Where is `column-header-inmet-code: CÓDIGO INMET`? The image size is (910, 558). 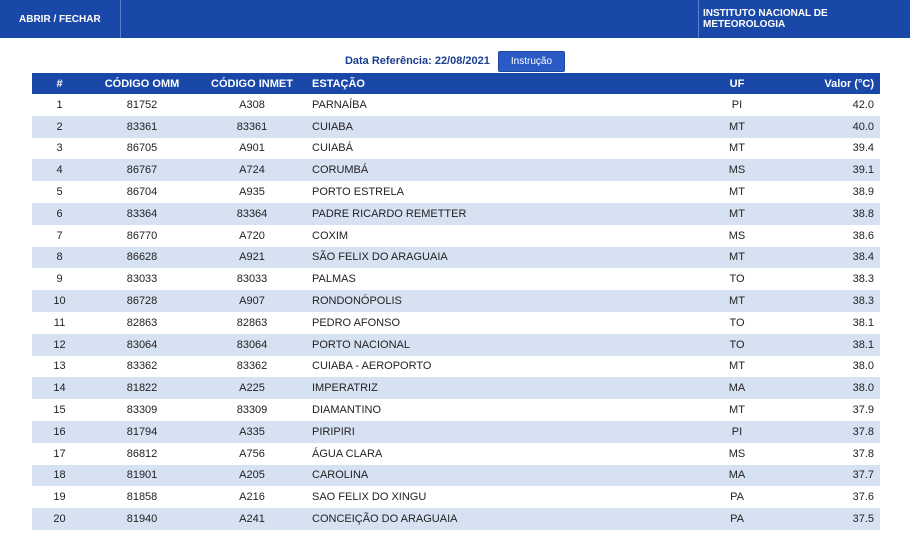
column-header-inmet-code: CÓDIGO INMET is located at coordinates (252, 83).